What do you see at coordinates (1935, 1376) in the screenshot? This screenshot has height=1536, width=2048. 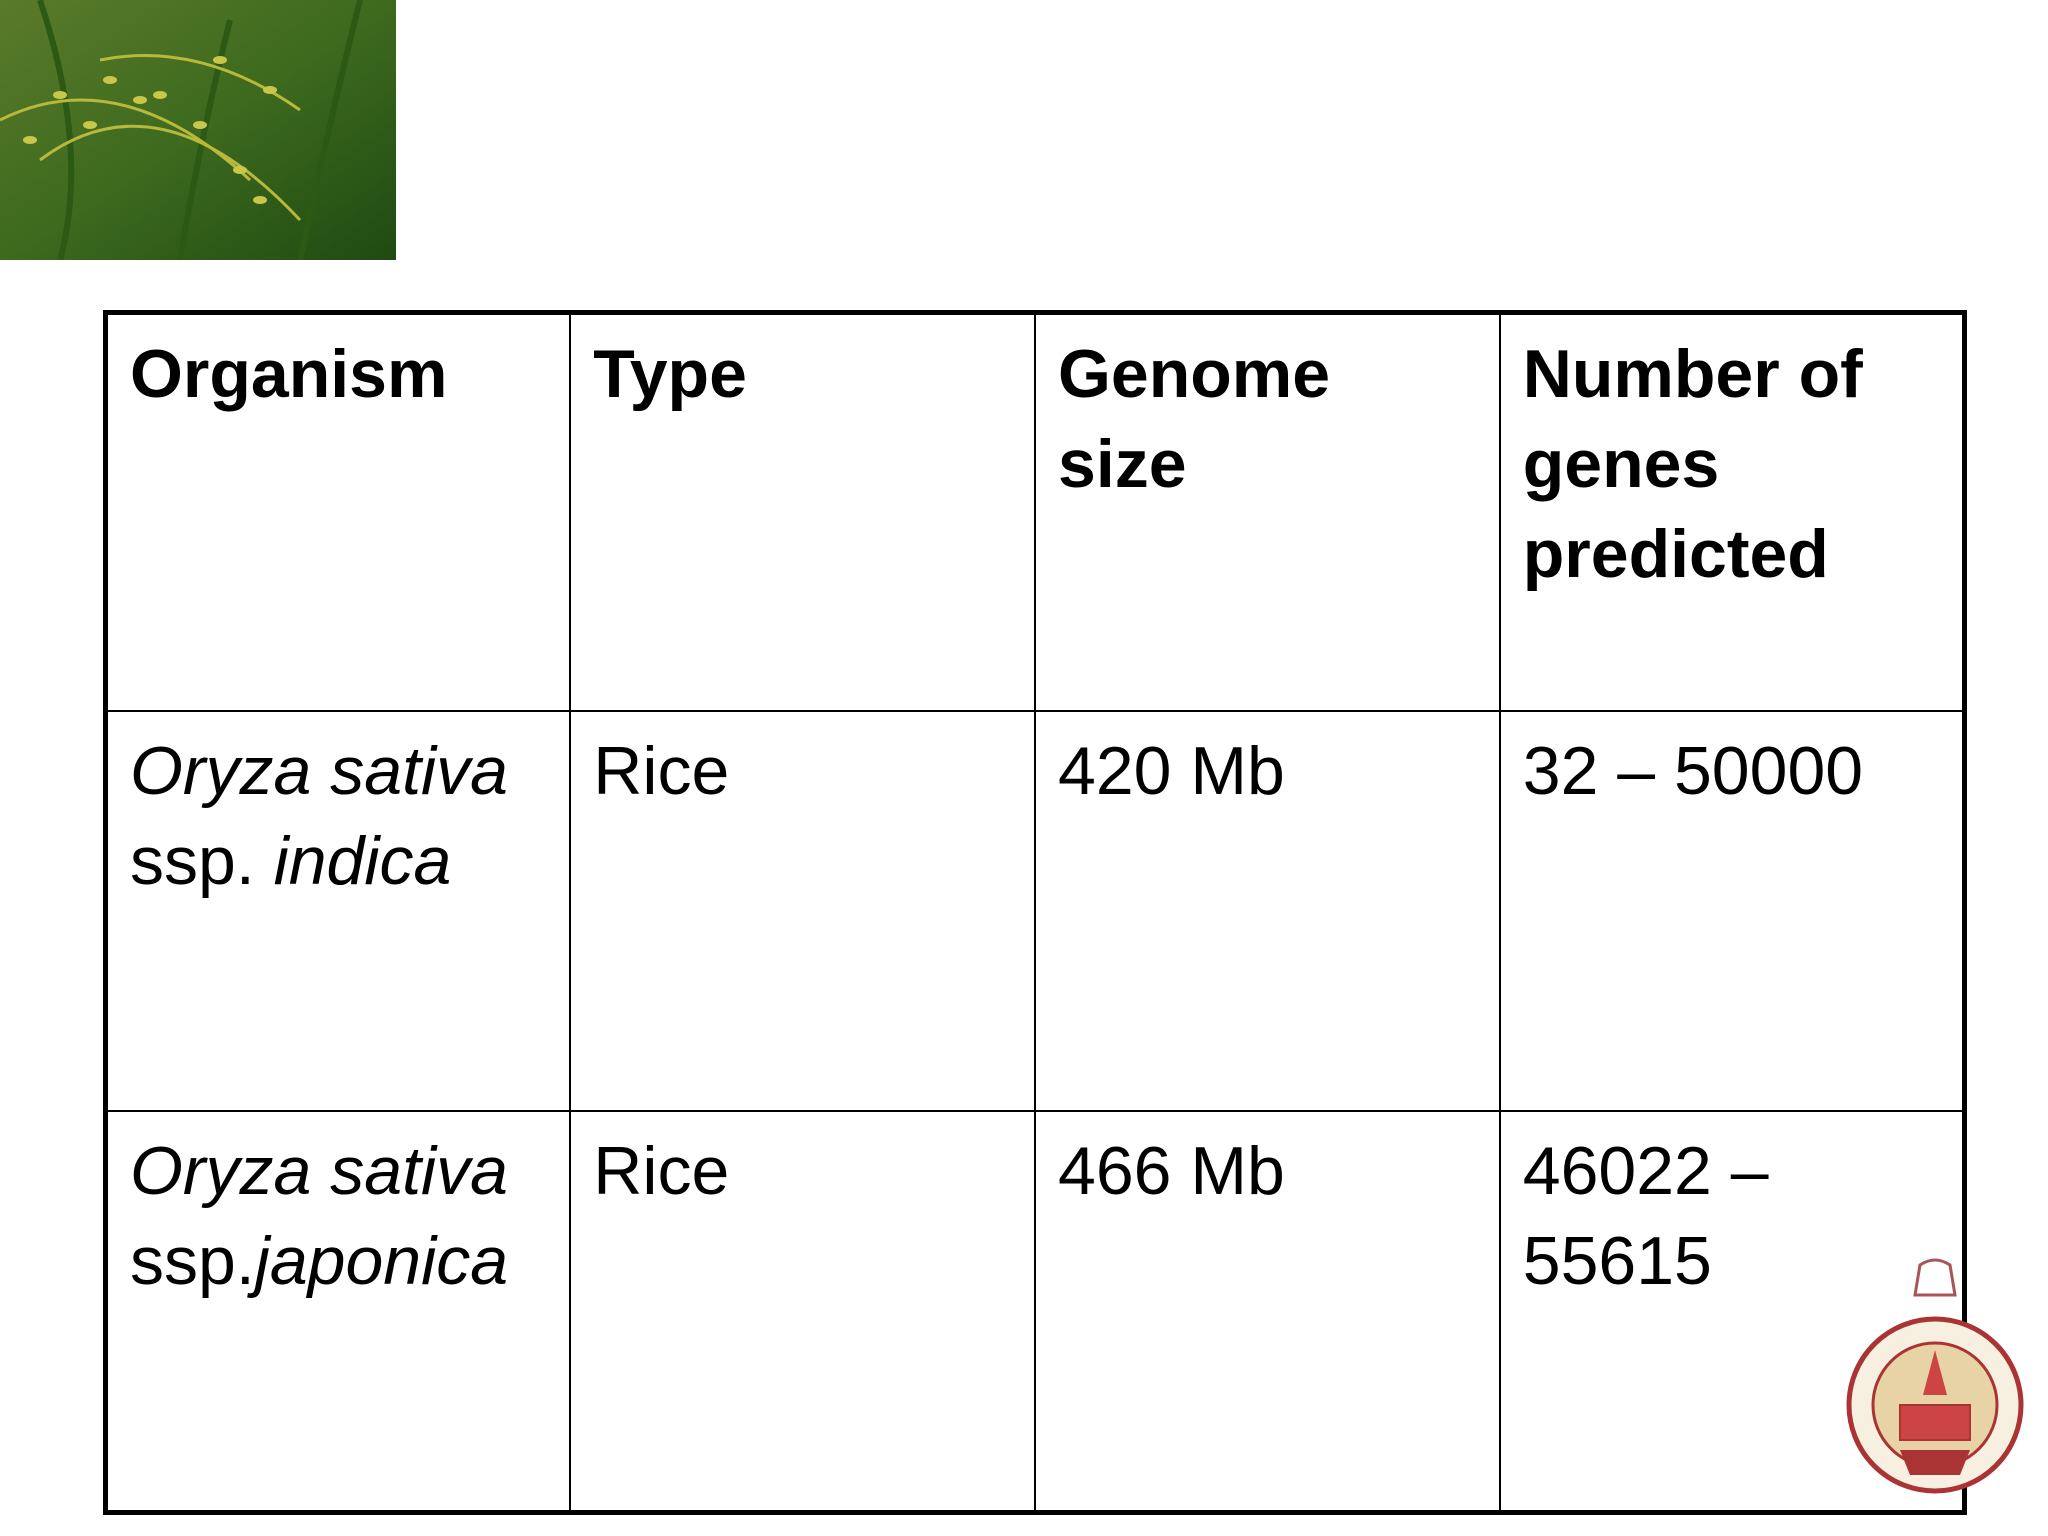 I see `university-seal` at bounding box center [1935, 1376].